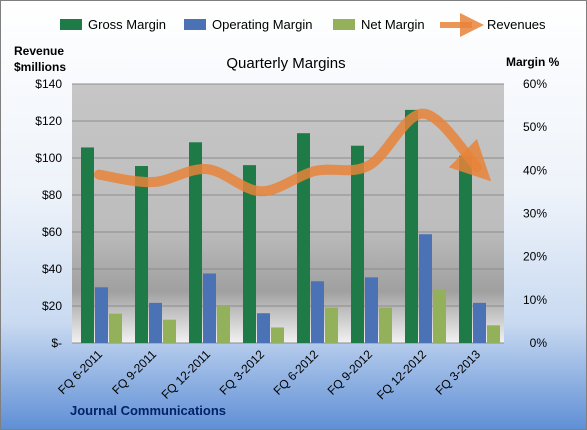  Describe the element at coordinates (52, 232) in the screenshot. I see `left-tick-label: $60` at that location.